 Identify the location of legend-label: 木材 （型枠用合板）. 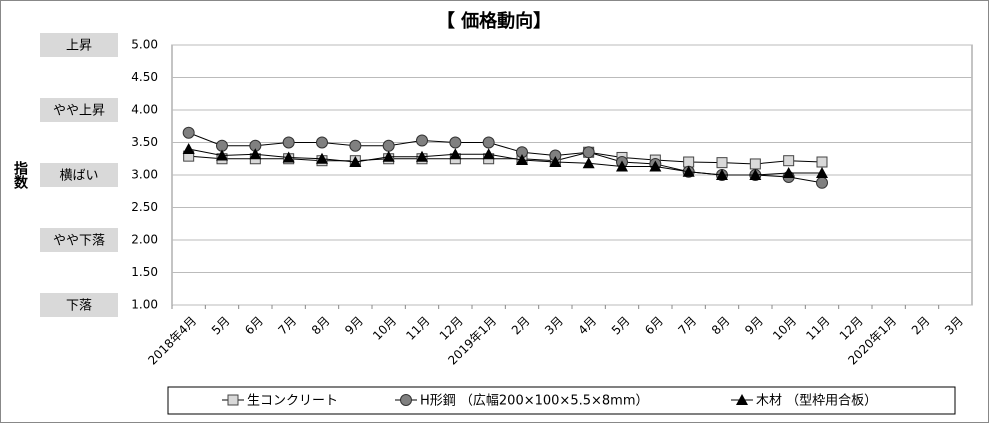
(816, 401).